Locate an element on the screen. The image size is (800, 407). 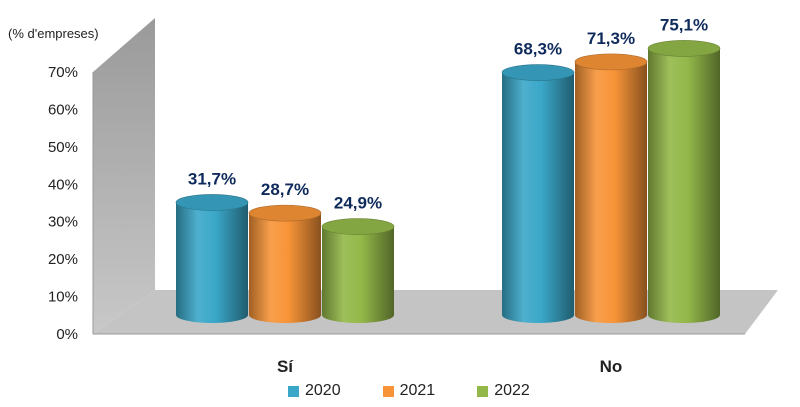
category-label: Sí is located at coordinates (285, 366).